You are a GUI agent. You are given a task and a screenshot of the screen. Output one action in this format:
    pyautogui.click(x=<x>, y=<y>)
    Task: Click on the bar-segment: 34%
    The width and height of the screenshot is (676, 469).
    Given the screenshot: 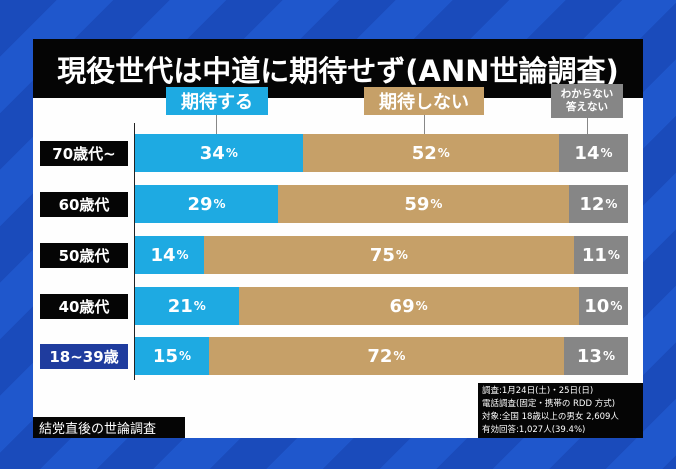 What is the action you would take?
    pyautogui.click(x=219, y=153)
    